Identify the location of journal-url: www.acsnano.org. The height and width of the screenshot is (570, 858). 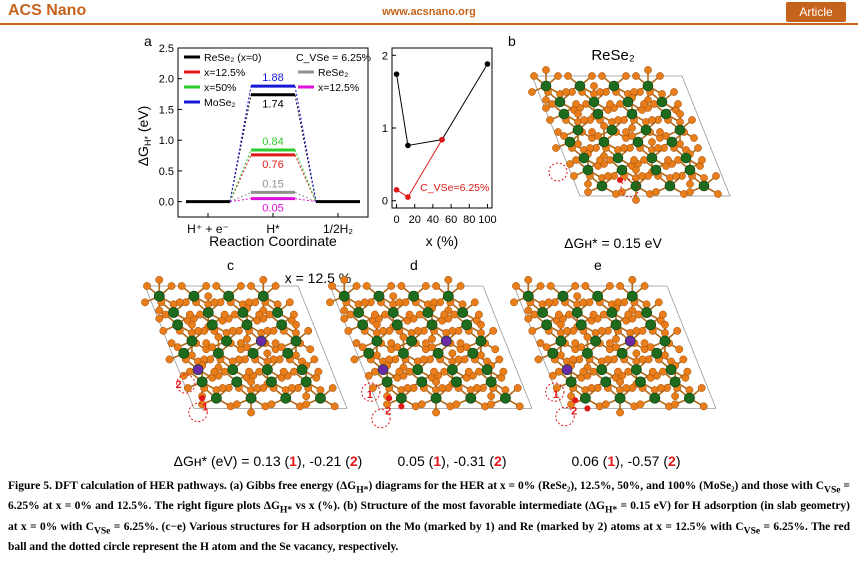
(429, 12).